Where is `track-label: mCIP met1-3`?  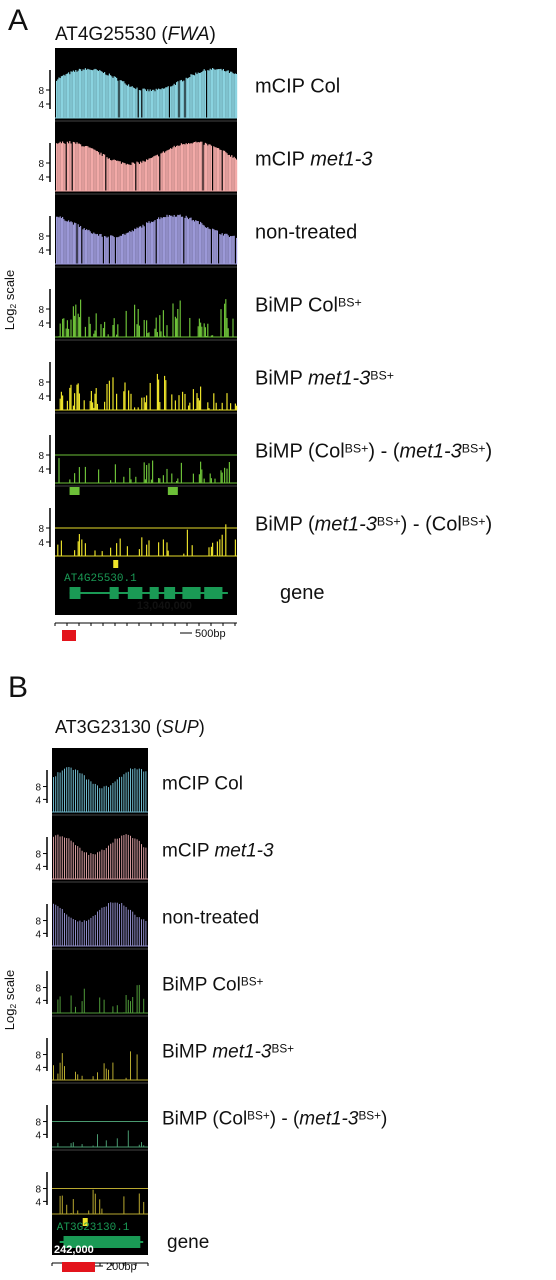
track-label: mCIP met1-3 is located at coordinates (218, 851).